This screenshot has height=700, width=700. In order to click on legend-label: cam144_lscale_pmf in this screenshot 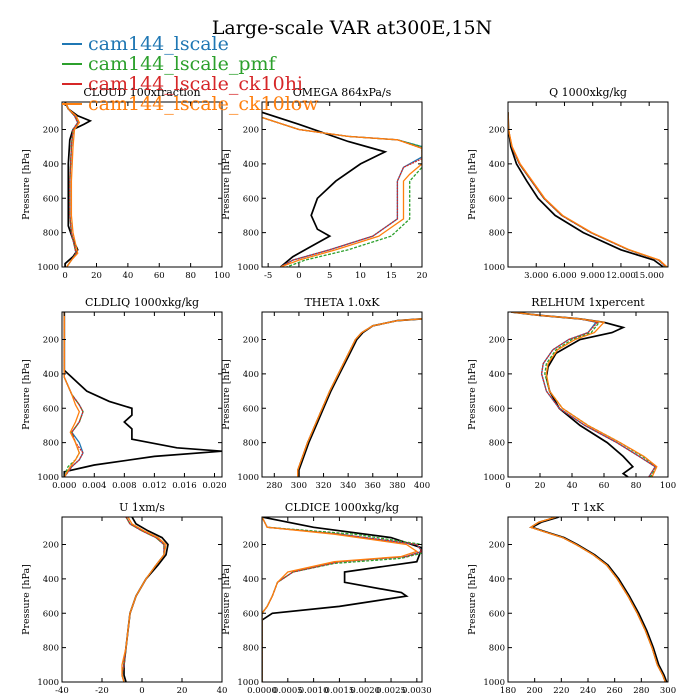, I will do `click(183, 64)`.